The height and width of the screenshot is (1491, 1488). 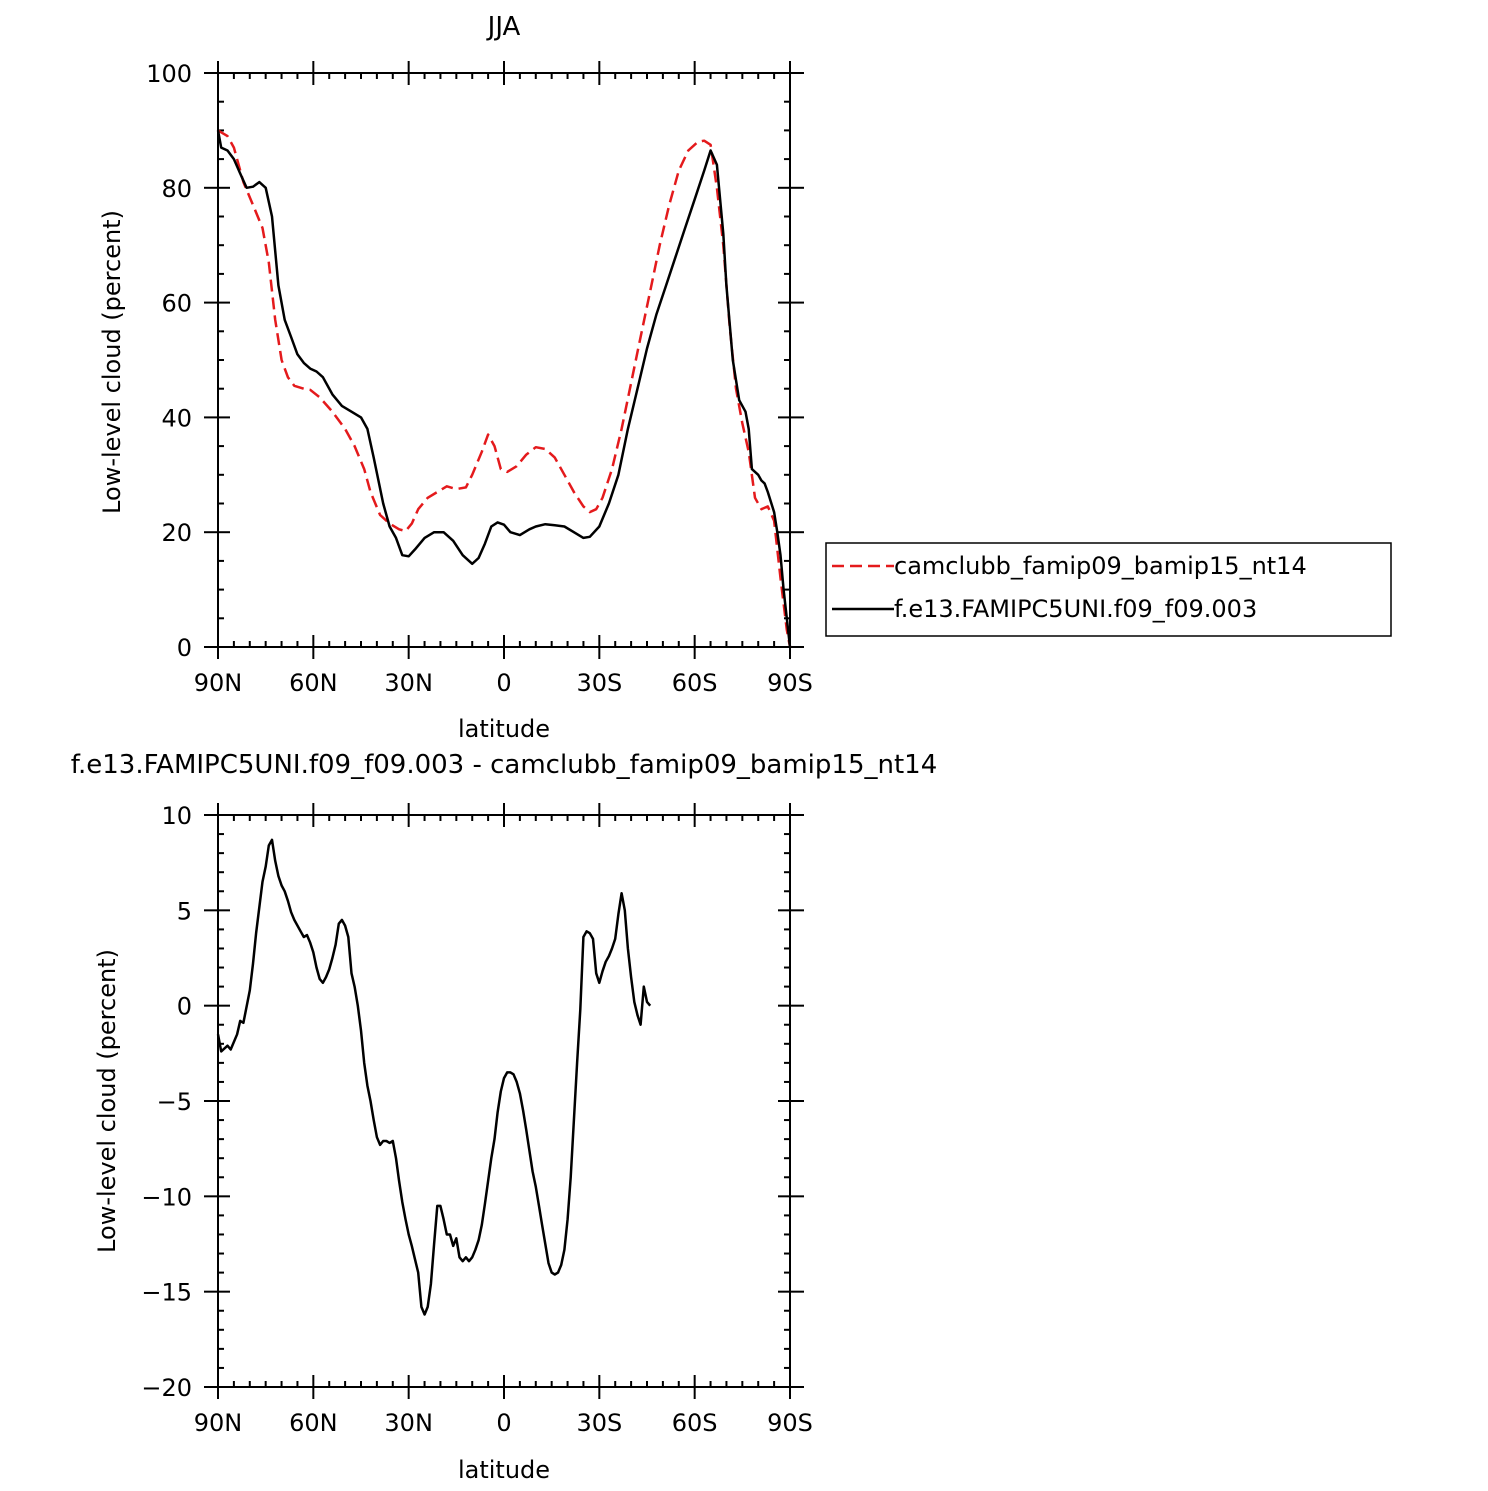 What do you see at coordinates (107, 1101) in the screenshot?
I see `bottom-chart-ylabel: Low-level cloud (percent)` at bounding box center [107, 1101].